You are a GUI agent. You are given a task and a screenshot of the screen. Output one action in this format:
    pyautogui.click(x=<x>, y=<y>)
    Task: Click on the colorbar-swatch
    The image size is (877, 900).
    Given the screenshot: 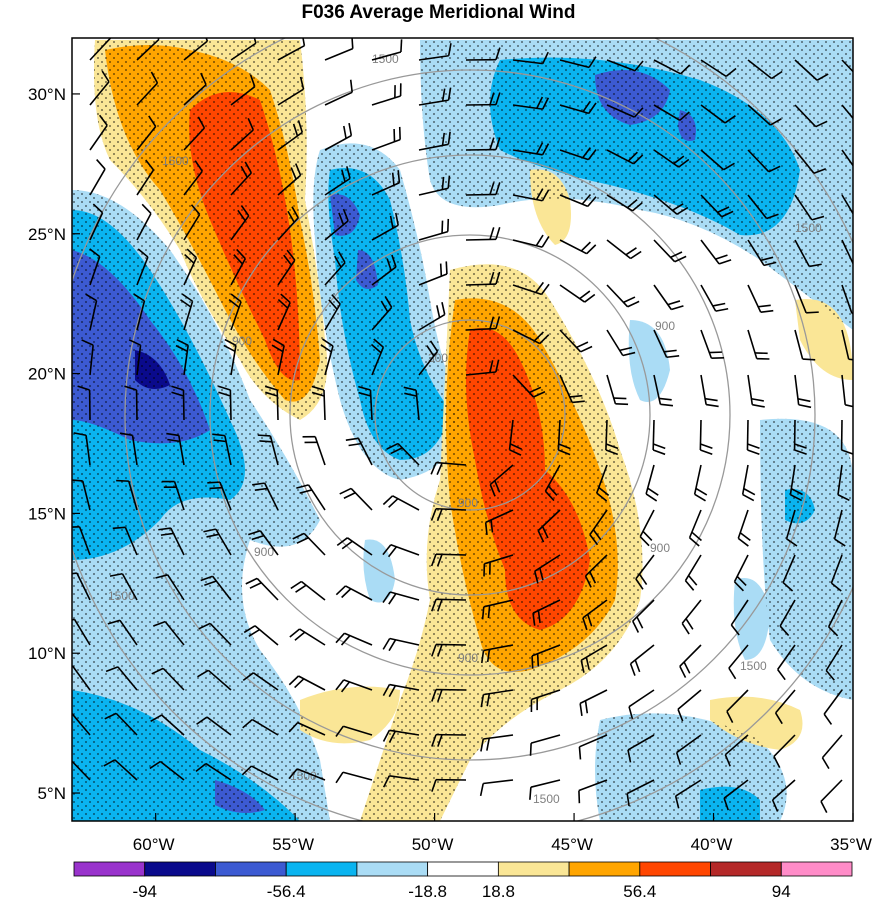 What is the action you would take?
    pyautogui.click(x=746, y=869)
    